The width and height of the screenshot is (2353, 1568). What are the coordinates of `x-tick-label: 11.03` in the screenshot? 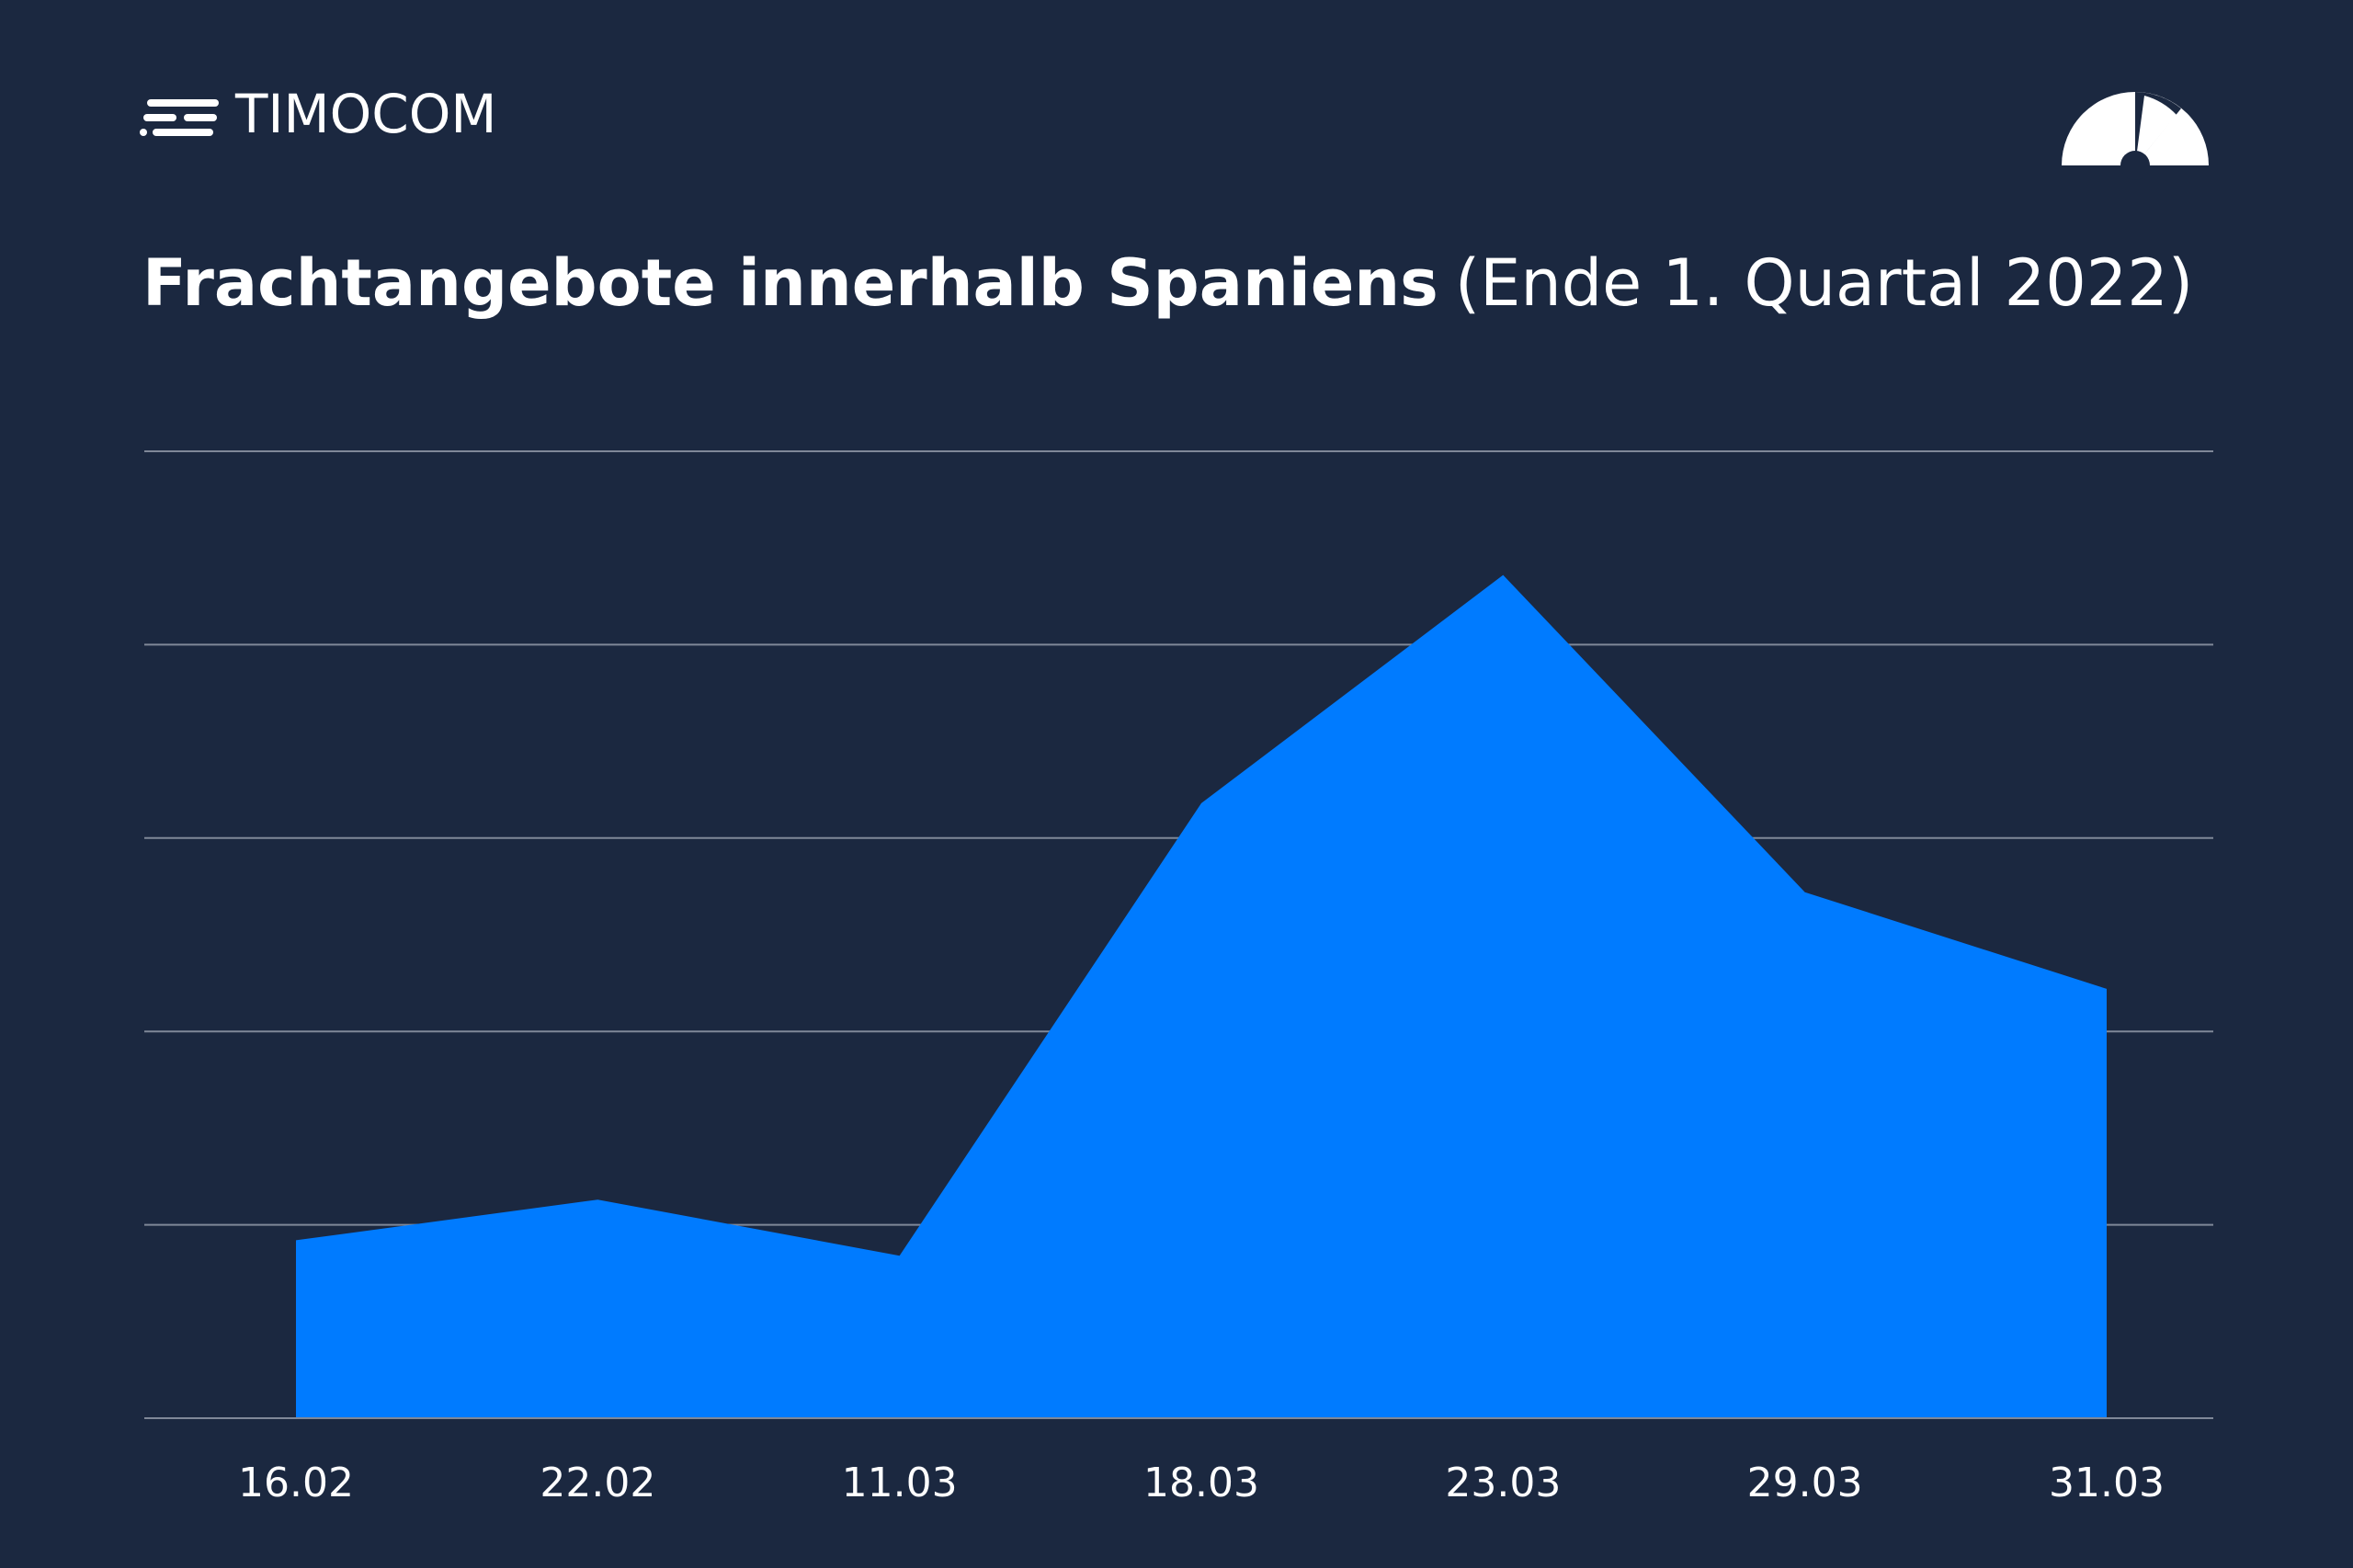 It's located at (900, 1483).